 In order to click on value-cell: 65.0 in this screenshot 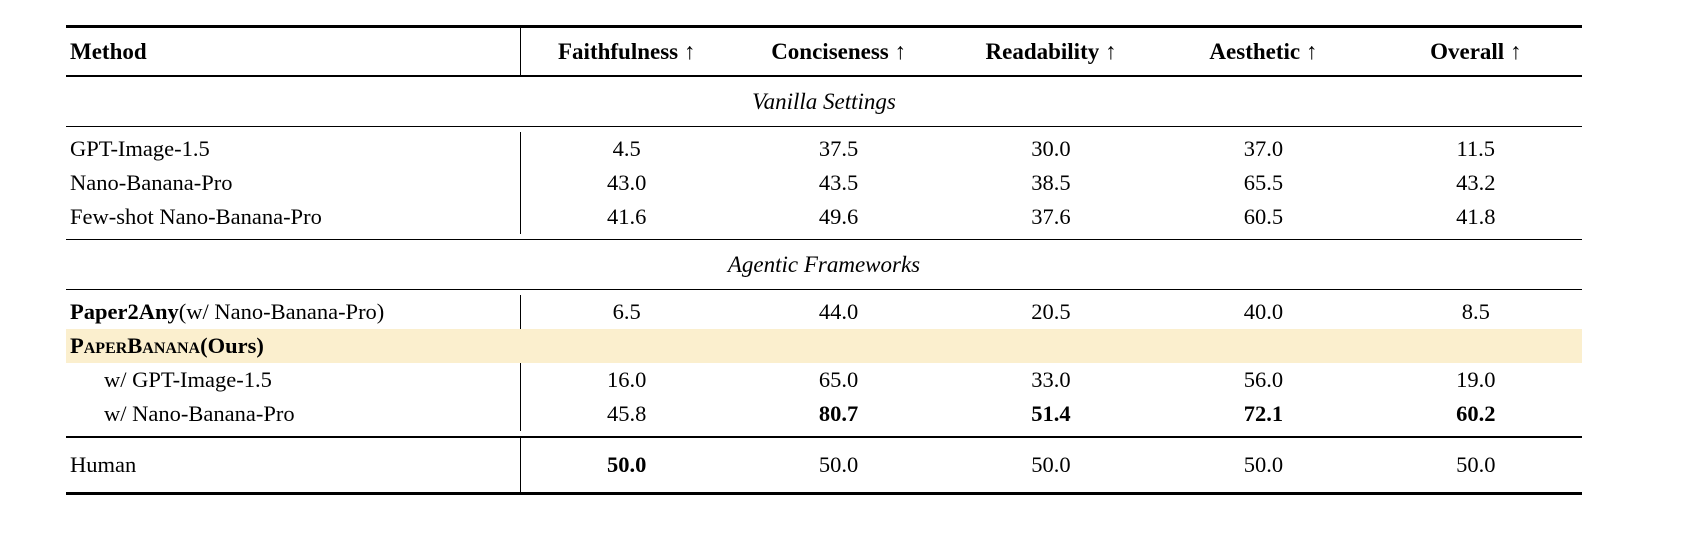, I will do `click(838, 379)`.